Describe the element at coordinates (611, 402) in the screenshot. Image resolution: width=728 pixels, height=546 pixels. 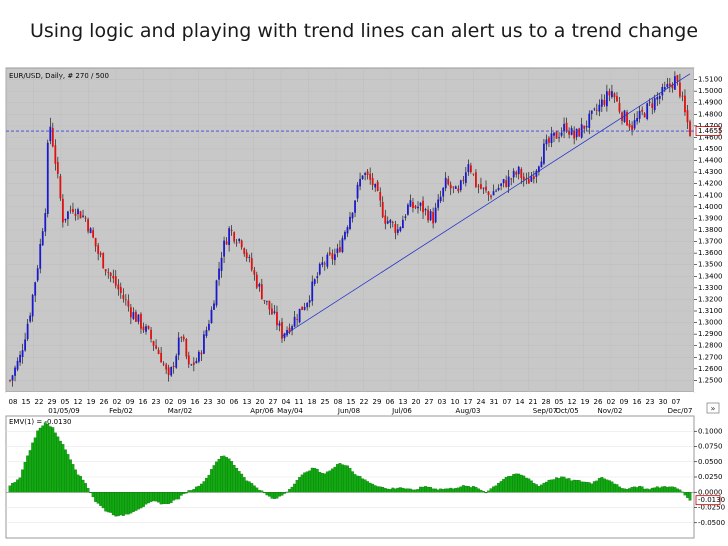
I see `x-day-tick: 02` at that location.